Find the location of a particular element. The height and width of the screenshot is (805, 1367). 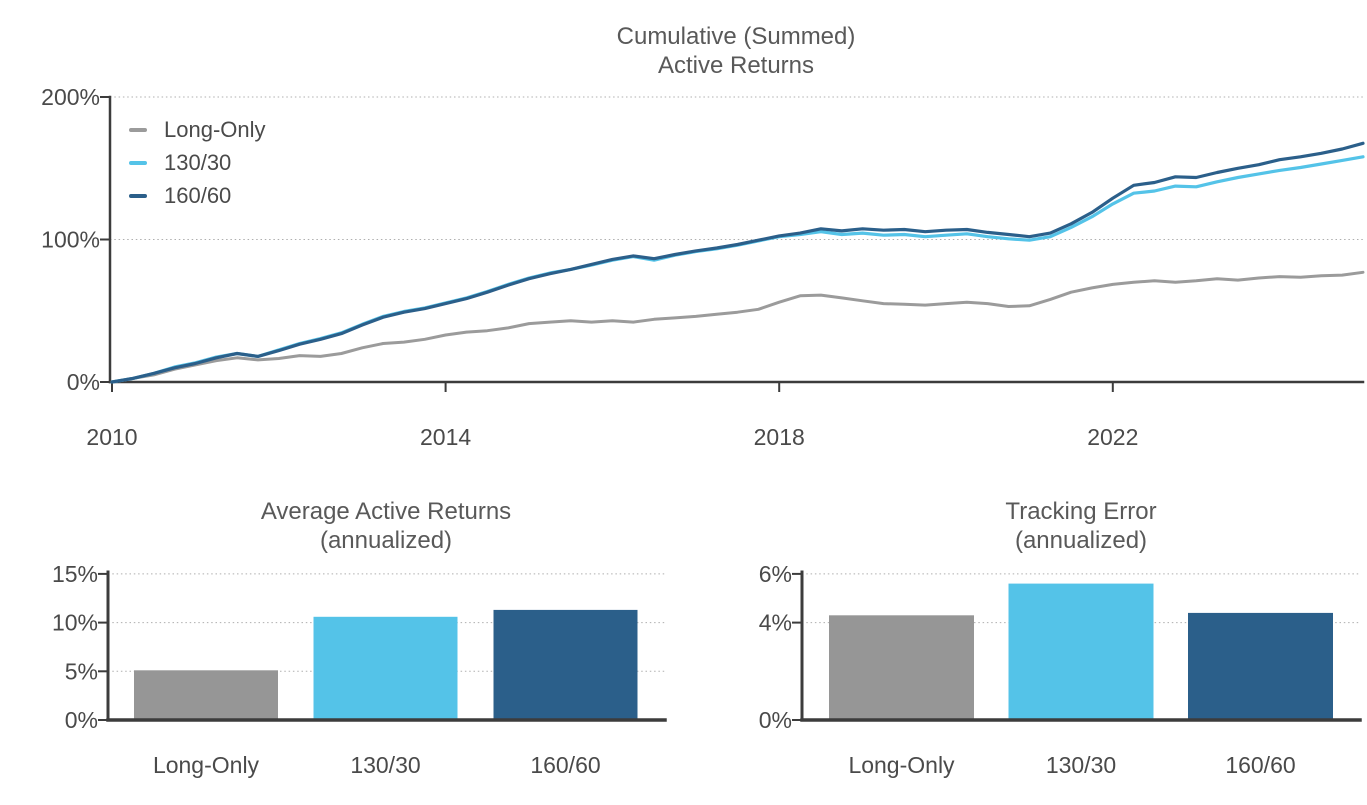

x-tick-label: 2018 is located at coordinates (779, 437).